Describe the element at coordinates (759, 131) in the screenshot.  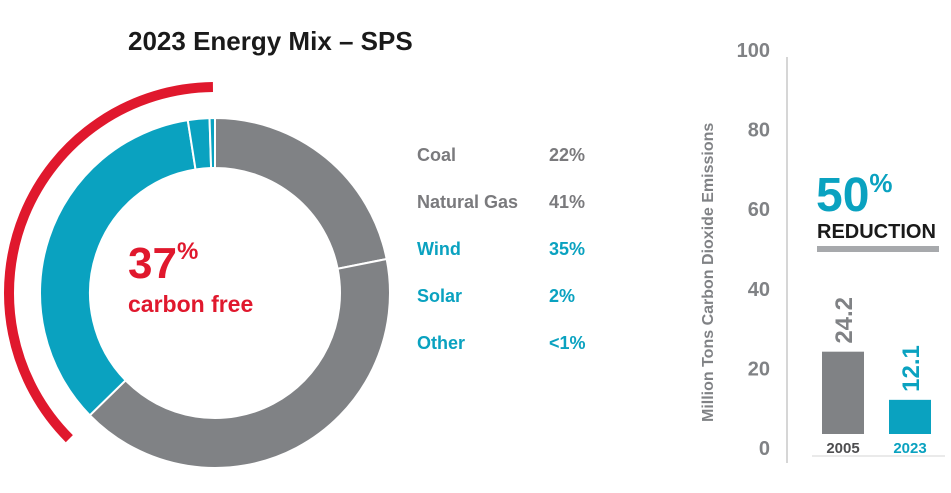
I see `y-tick-label: 80` at that location.